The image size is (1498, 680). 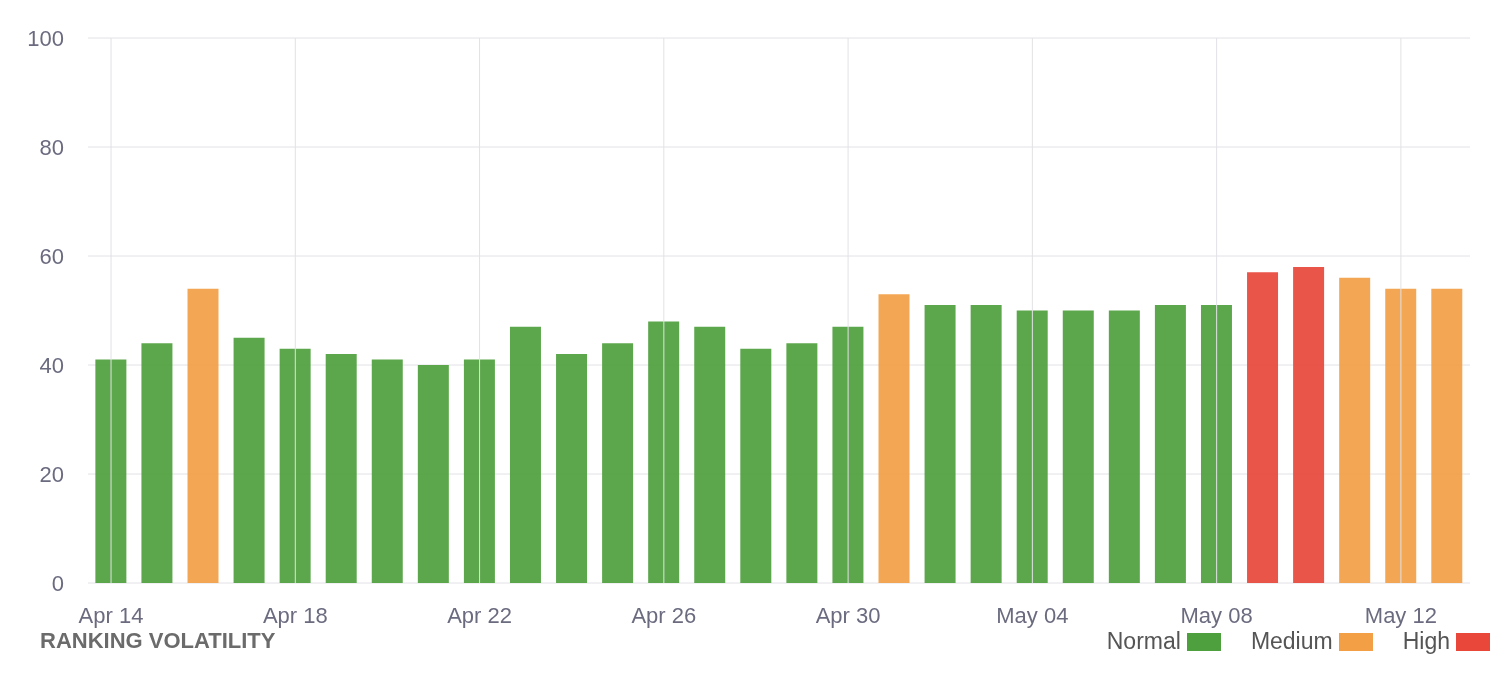 I want to click on y-tick-label: 60, so click(x=51, y=256).